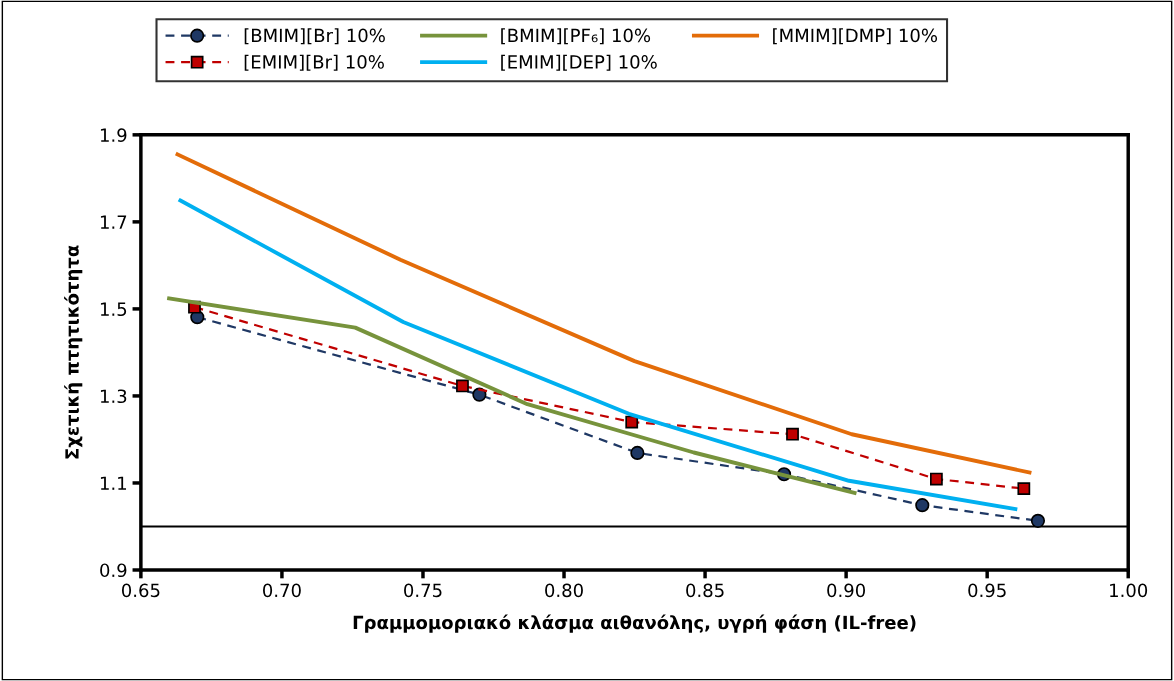  What do you see at coordinates (113, 222) in the screenshot?
I see `y-tick-label: 1.7` at bounding box center [113, 222].